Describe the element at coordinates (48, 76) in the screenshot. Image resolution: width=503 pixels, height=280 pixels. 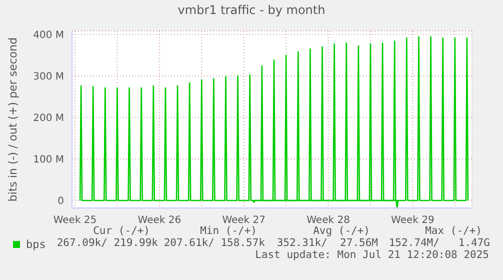
I see `y-tick-label: 300 M` at that location.